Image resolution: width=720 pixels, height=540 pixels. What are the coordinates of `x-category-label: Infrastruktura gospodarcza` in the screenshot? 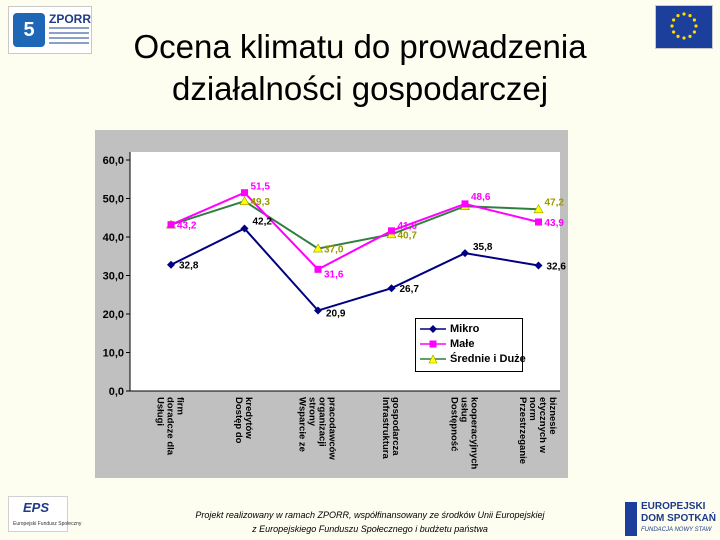 It's located at (390, 428).